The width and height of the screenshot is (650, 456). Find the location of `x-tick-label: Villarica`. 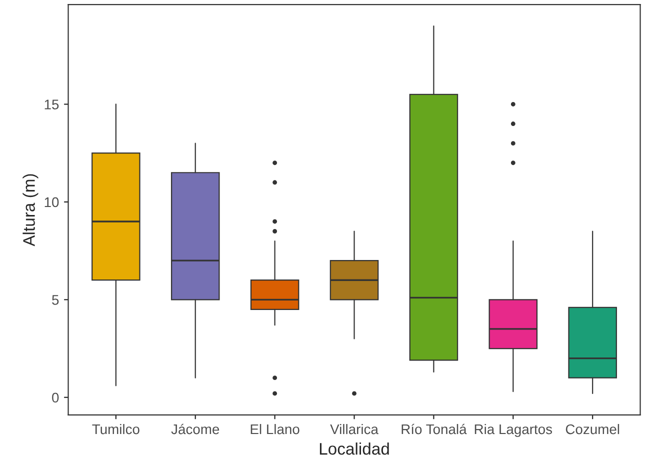

x-tick-label: Villarica is located at coordinates (354, 429).